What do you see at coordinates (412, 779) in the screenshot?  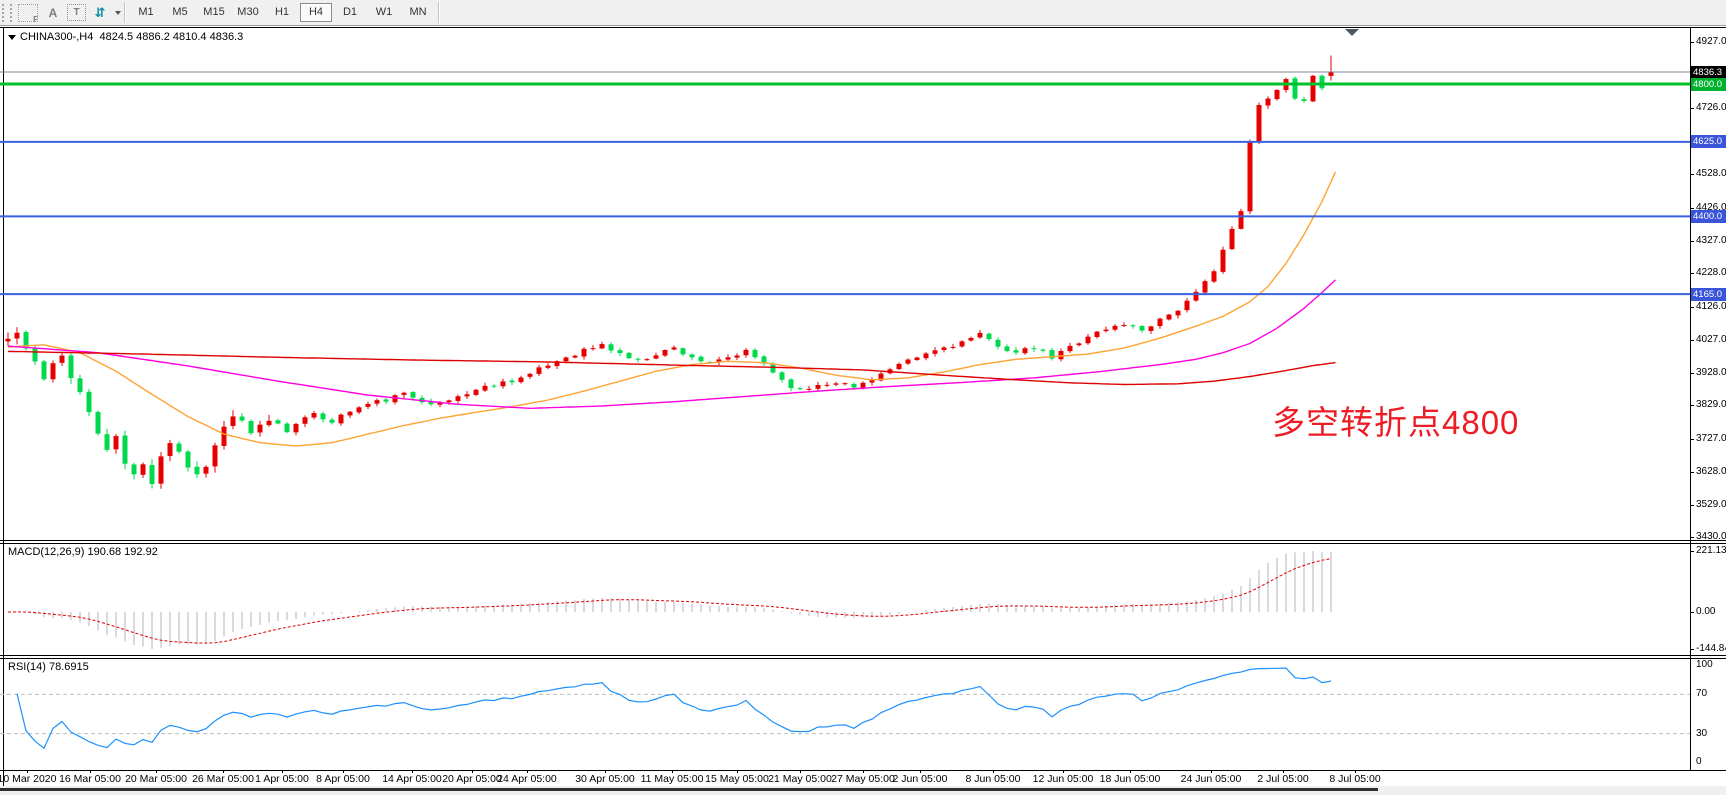 I see `time-tick-label: 14 Apr 05:00` at bounding box center [412, 779].